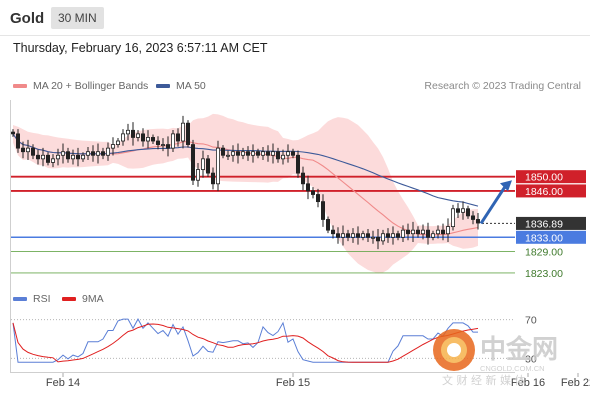 This screenshot has width=590, height=400. Describe the element at coordinates (163, 86) in the screenshot. I see `ma50-swatch-icon` at that location.